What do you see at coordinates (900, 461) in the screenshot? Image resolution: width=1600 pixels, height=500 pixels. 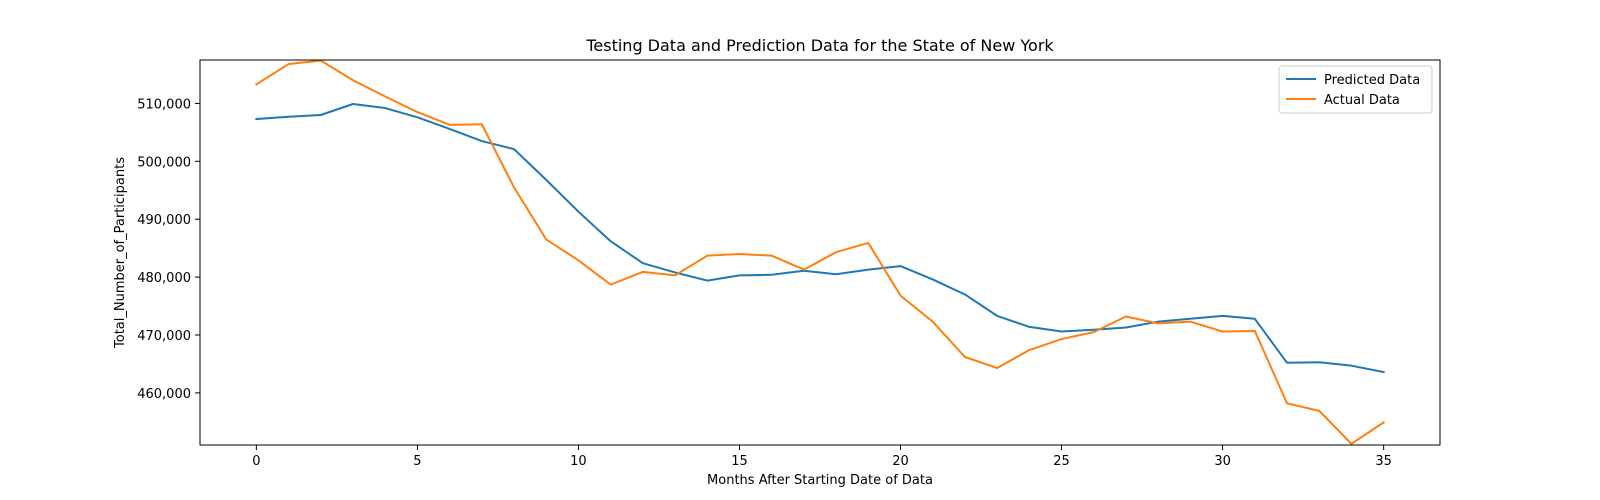 I see `x-tick-label: 20` at bounding box center [900, 461].